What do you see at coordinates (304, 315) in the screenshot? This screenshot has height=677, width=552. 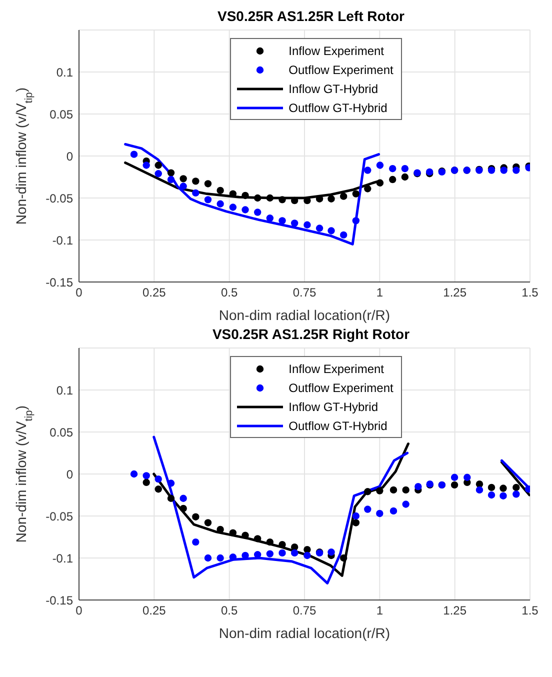 I see `x-axis-title: Non-dim radial location(r/R)` at bounding box center [304, 315].